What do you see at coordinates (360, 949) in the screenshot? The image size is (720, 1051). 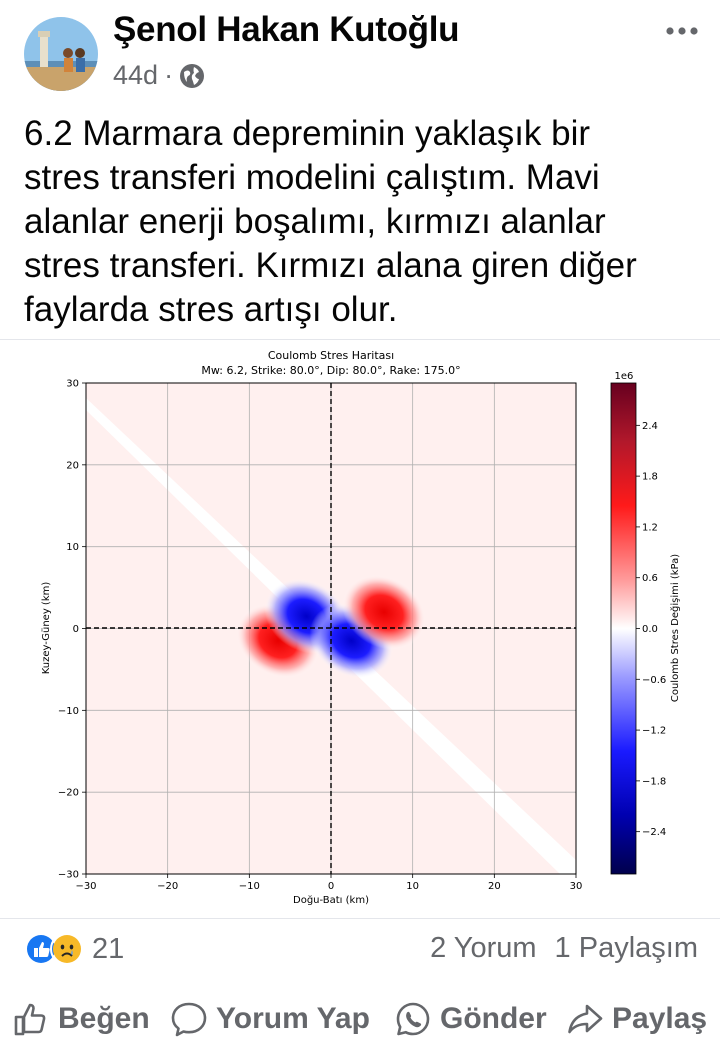 I see `post-stats: 21 2 Yorum 1 Paylaşım` at bounding box center [360, 949].